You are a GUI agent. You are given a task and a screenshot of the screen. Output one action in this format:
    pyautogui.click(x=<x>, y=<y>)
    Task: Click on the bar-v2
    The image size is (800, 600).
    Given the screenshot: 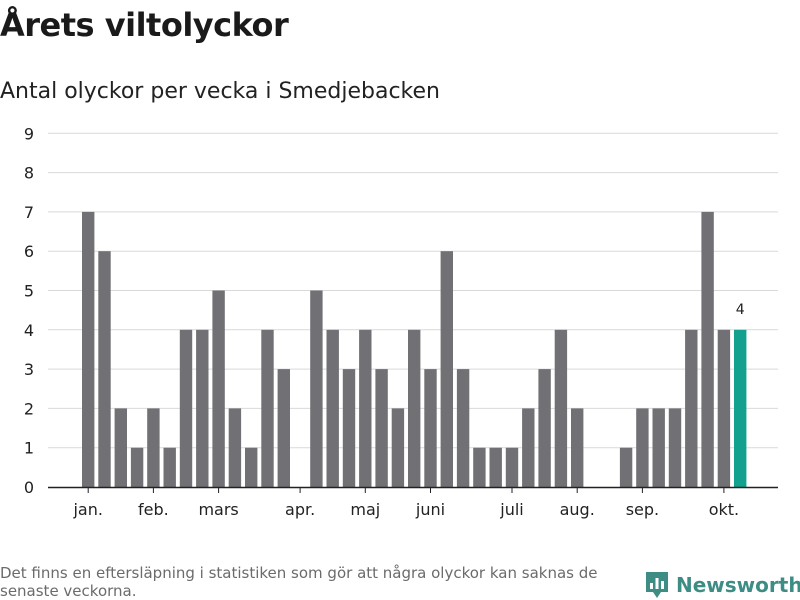 What is the action you would take?
    pyautogui.click(x=104, y=369)
    